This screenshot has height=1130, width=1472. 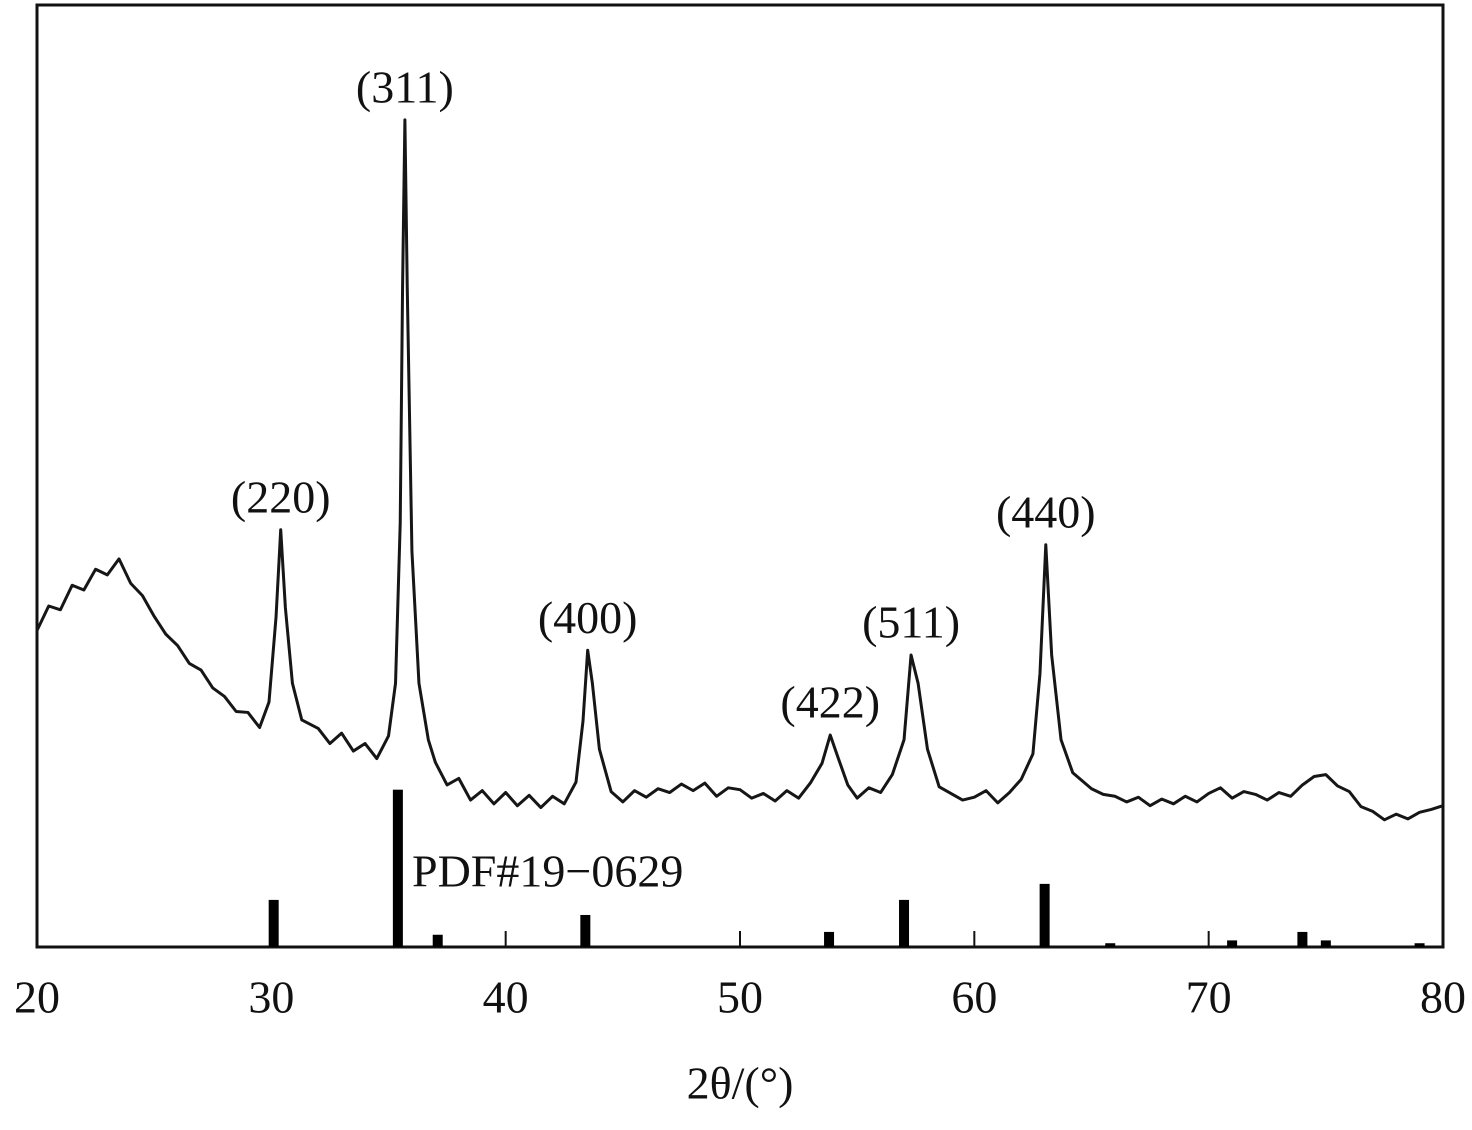 What do you see at coordinates (1046, 511) in the screenshot?
I see `peak-label: (440)` at bounding box center [1046, 511].